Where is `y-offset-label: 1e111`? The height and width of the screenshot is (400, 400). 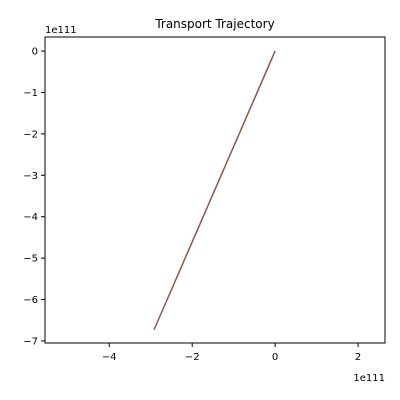 y-offset-label: 1e111 is located at coordinates (61, 30).